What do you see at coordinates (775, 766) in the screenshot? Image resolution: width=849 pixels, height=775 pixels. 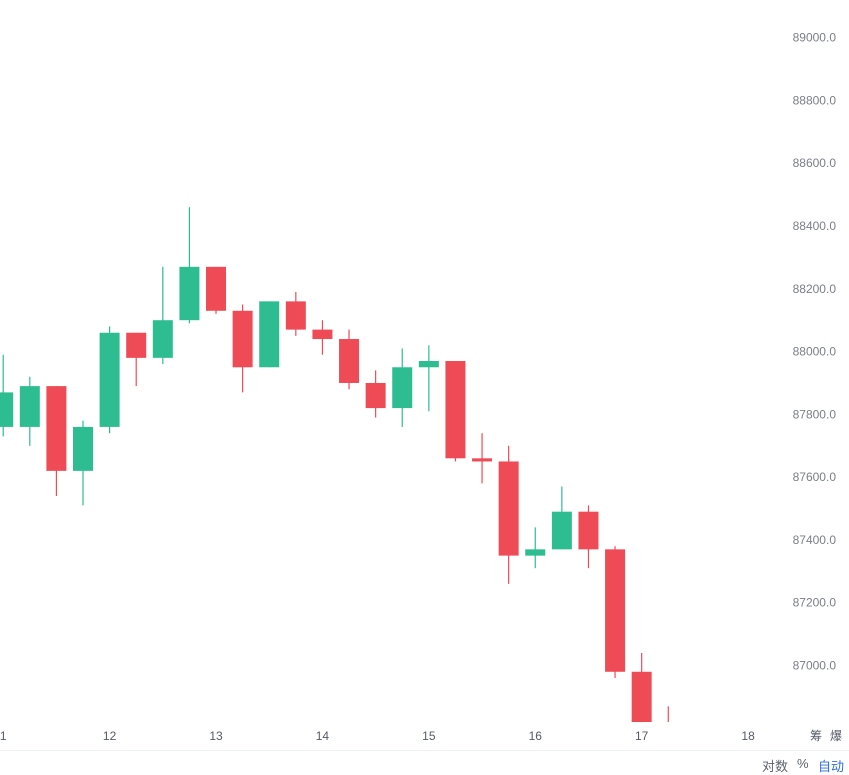 I see `log-scale-button: 对数` at bounding box center [775, 766].